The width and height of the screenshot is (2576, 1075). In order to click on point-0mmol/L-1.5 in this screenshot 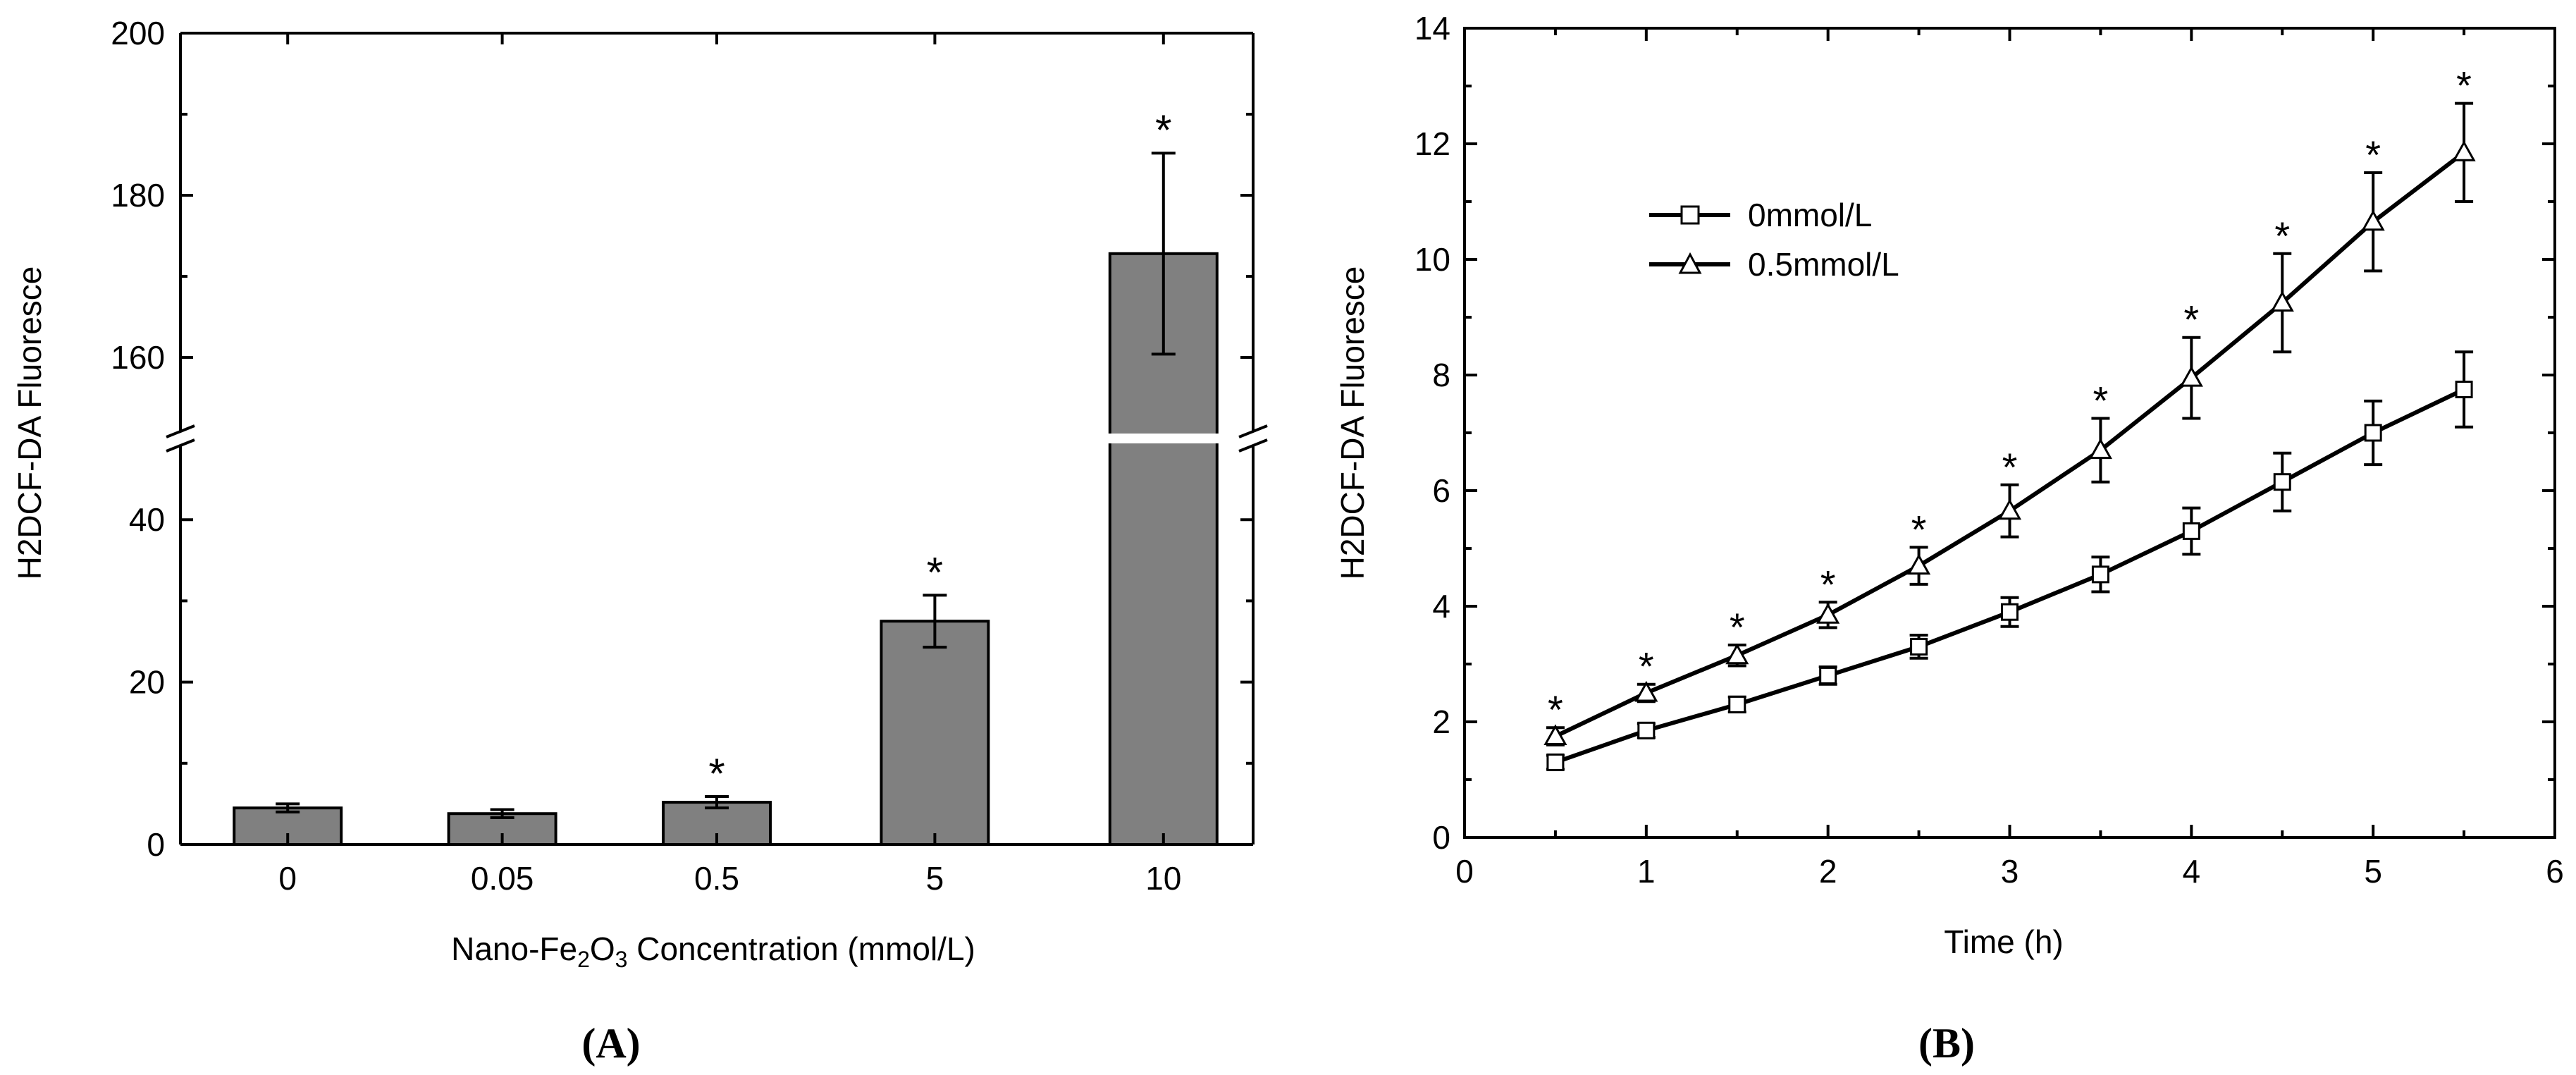, I will do `click(1737, 704)`.